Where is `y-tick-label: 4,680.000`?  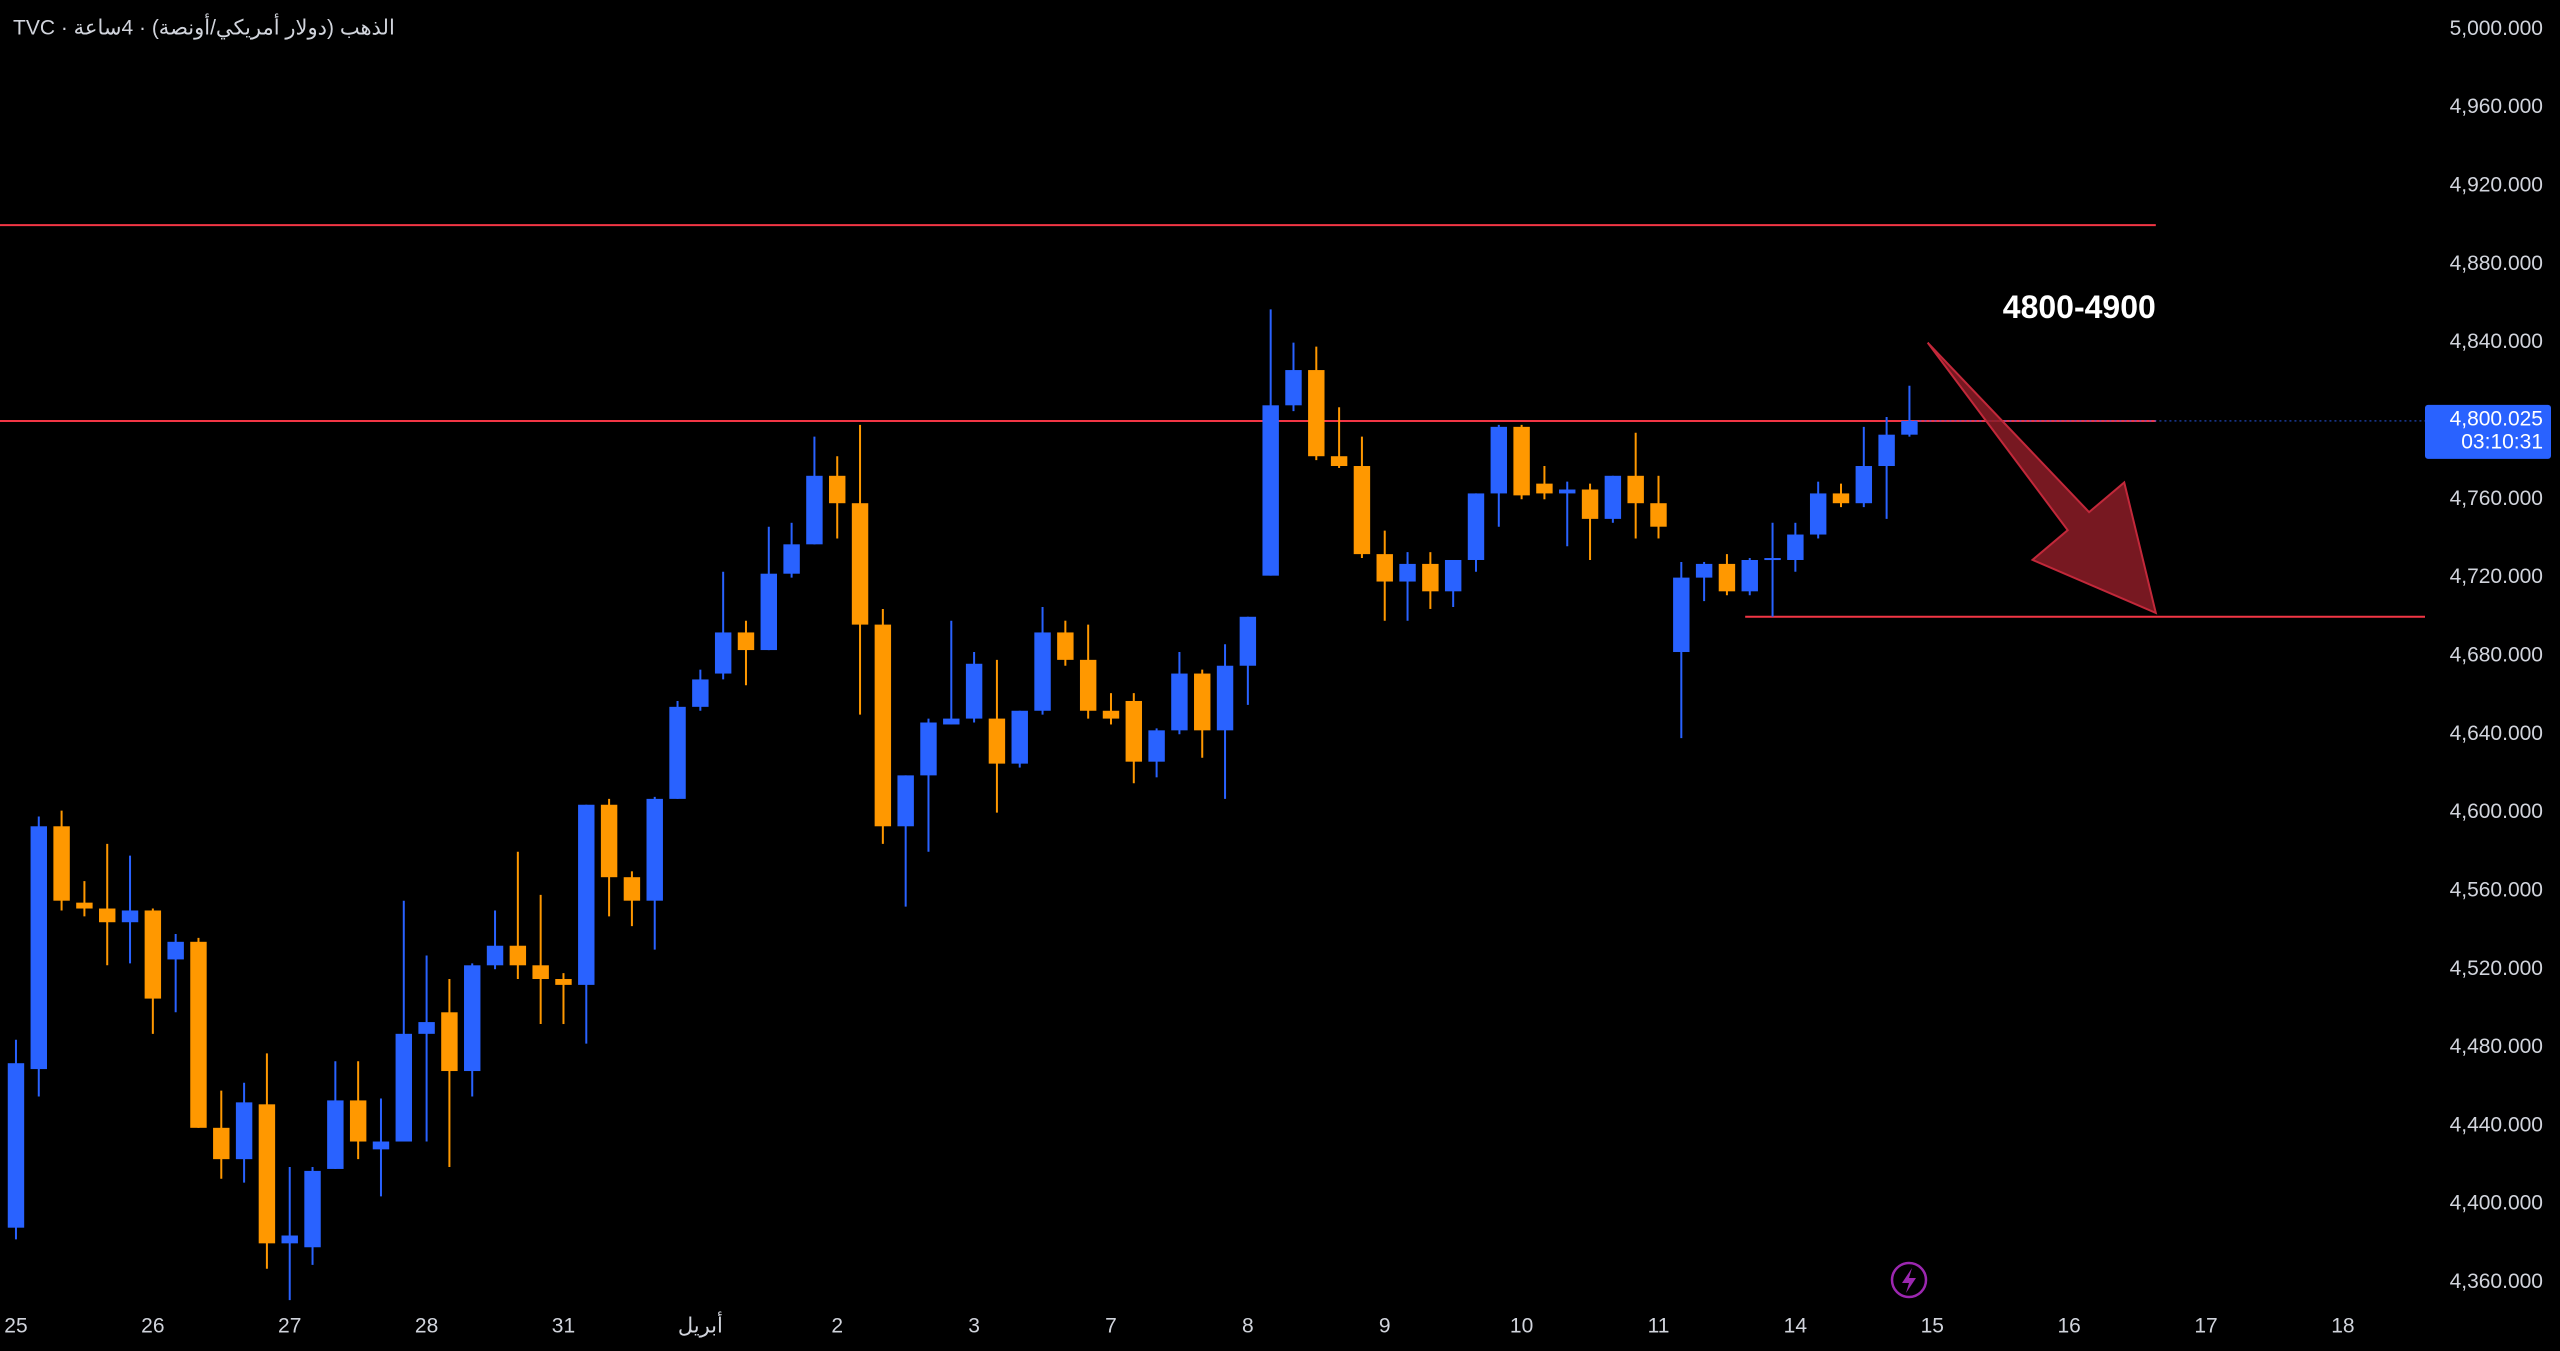
y-tick-label: 4,680.000 is located at coordinates (2496, 654).